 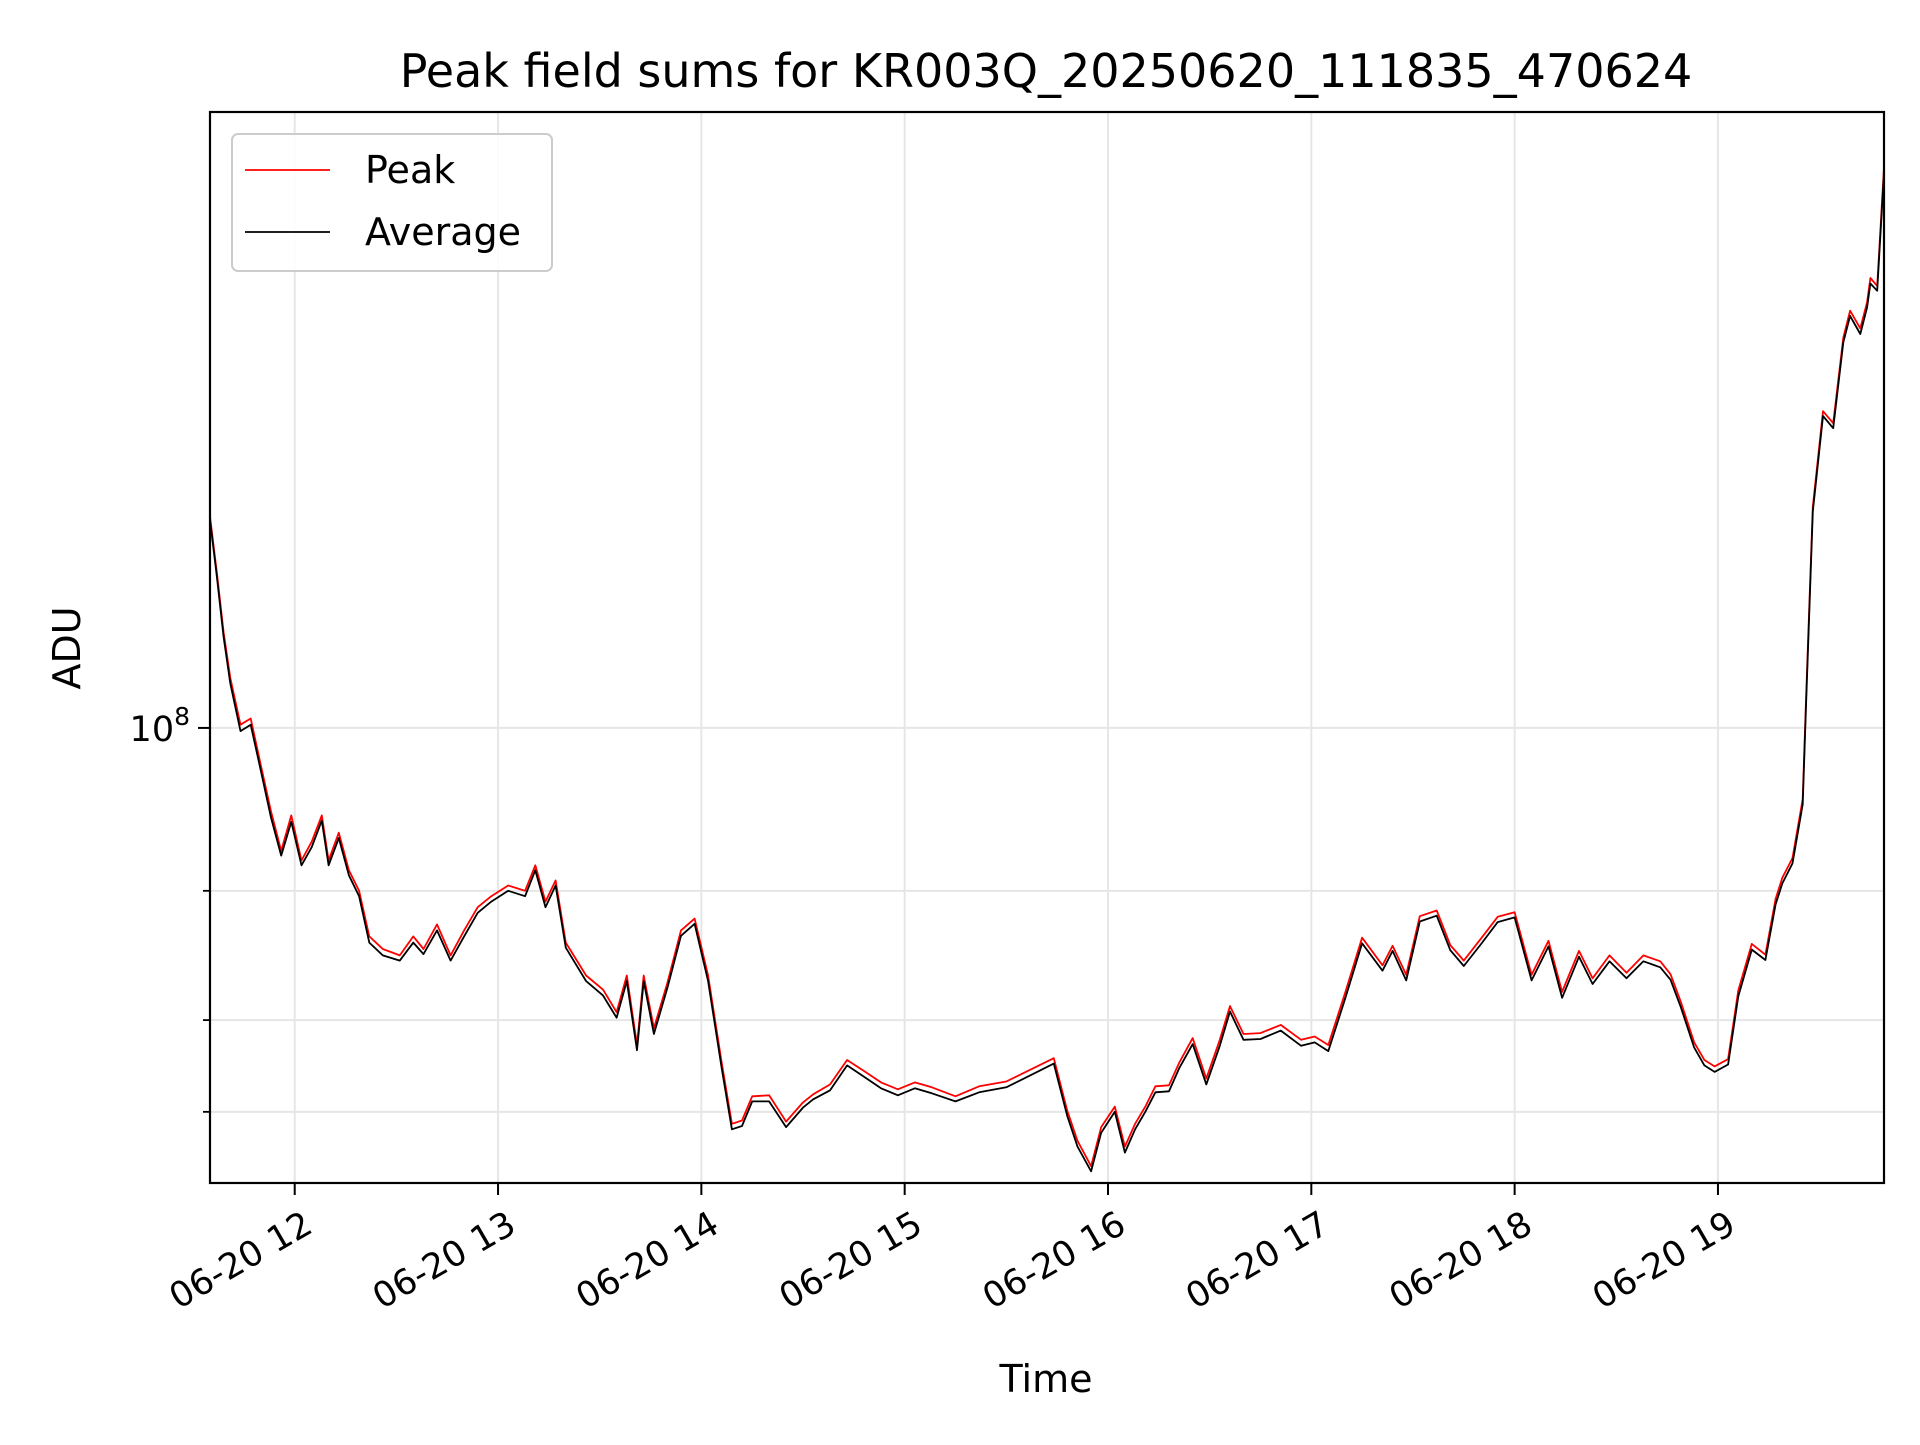 What do you see at coordinates (67, 647) in the screenshot?
I see `y-axis-label: ADU` at bounding box center [67, 647].